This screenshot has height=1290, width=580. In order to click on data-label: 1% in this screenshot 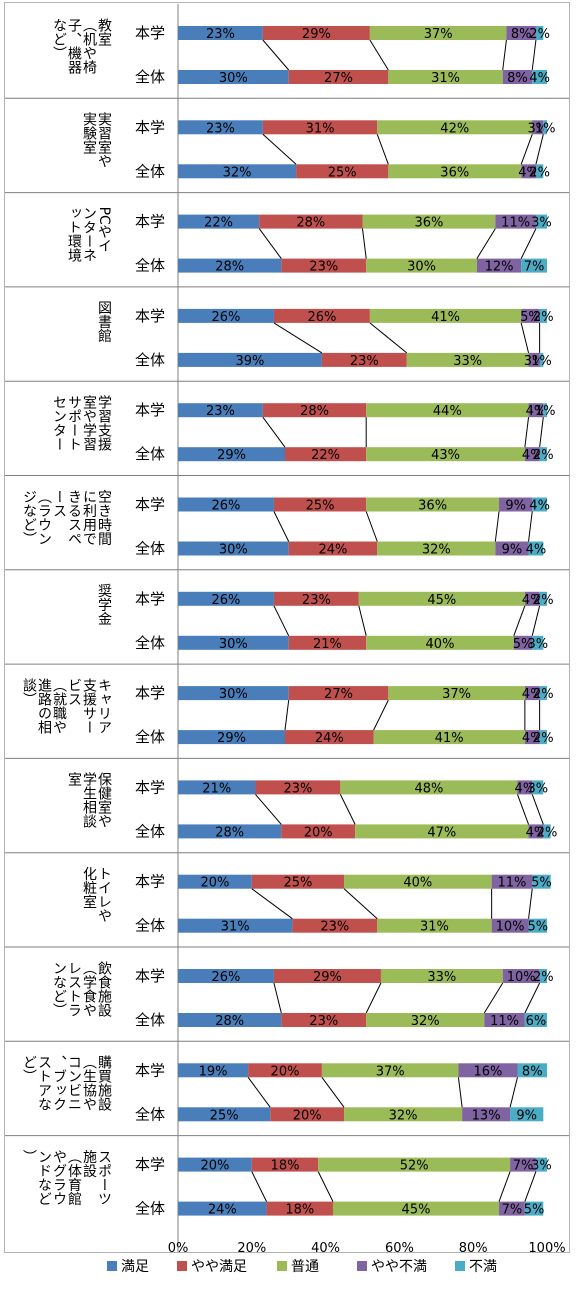, I will do `click(545, 411)`.